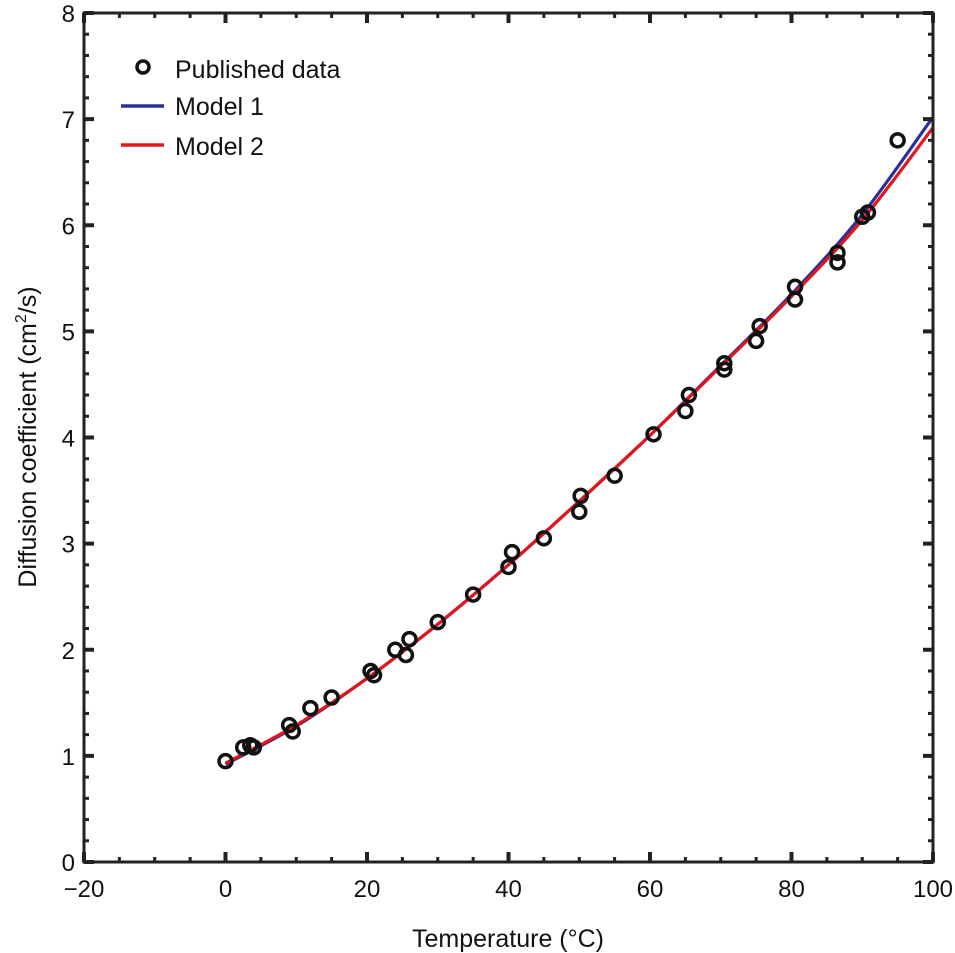  Describe the element at coordinates (508, 939) in the screenshot. I see `x-axis-label: Temperature (°C)` at that location.